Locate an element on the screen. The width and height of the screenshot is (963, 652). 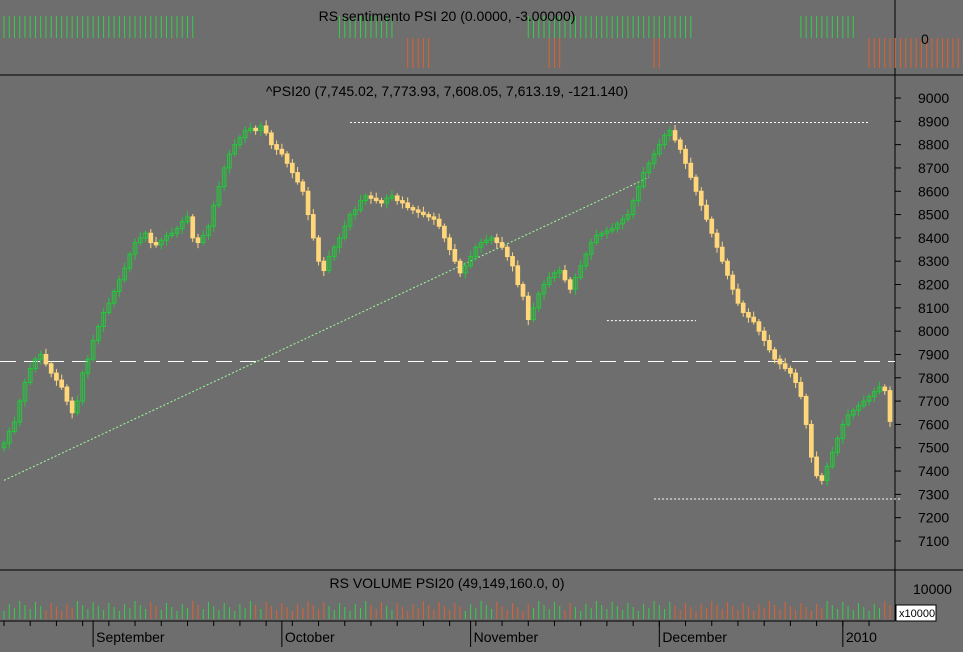
sentiment-title: RS sentimento PSI 20 (0.0000, -3.00000) is located at coordinates (447, 16).